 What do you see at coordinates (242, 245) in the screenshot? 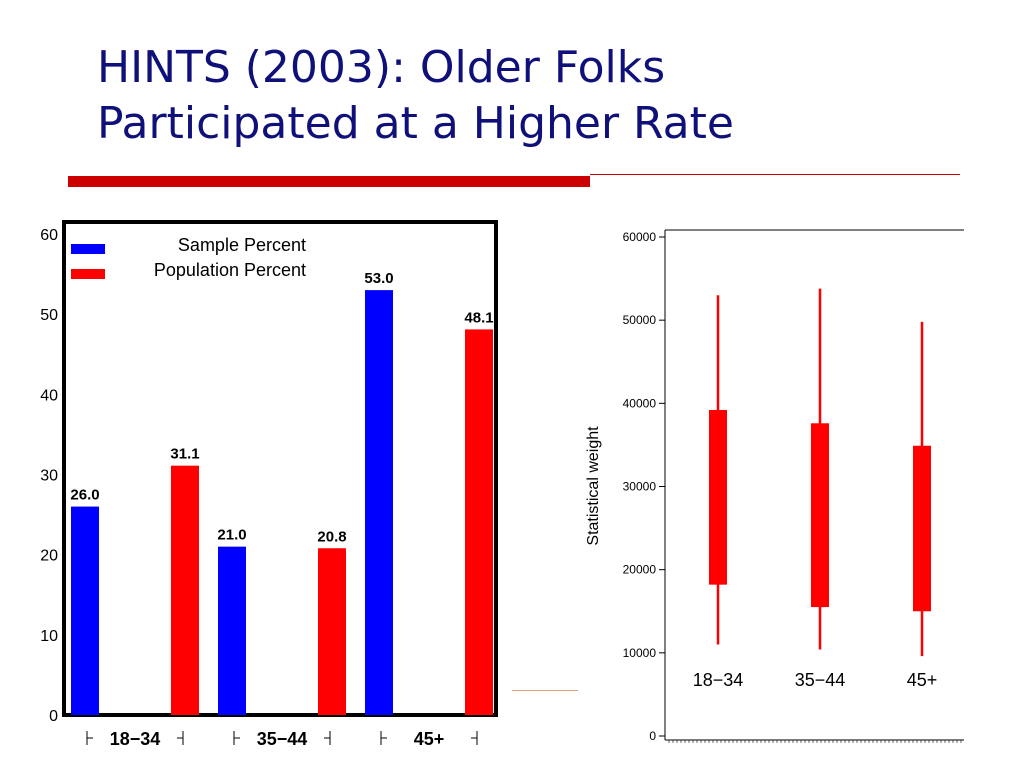
I see `legend-label: Sample Percent` at bounding box center [242, 245].